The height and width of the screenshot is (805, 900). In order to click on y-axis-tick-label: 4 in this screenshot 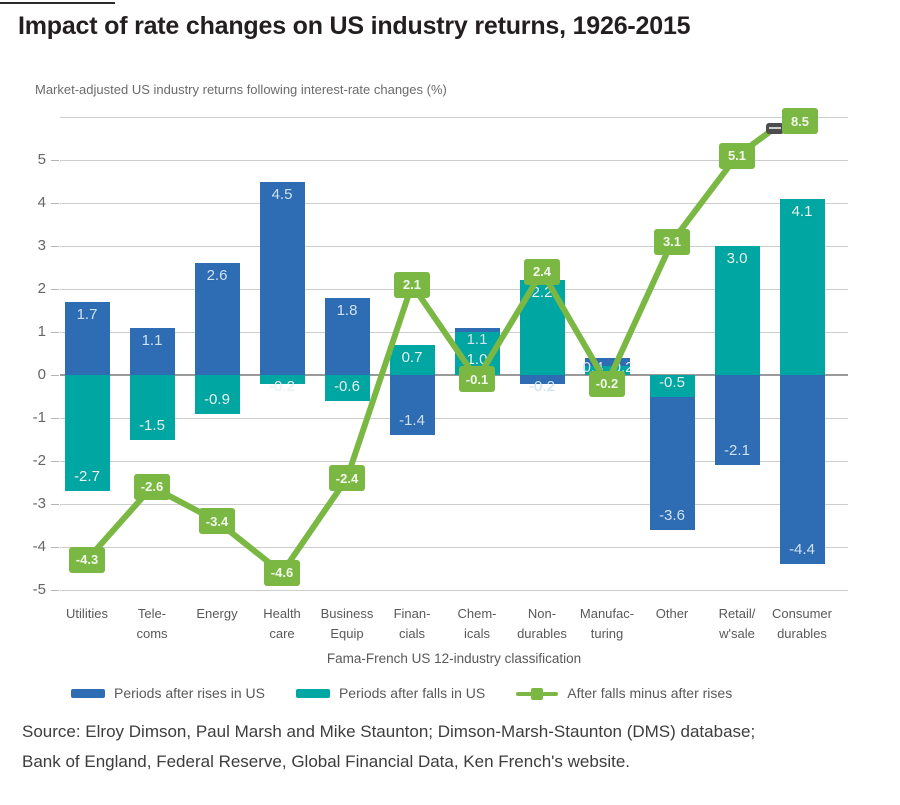, I will do `click(41, 202)`.